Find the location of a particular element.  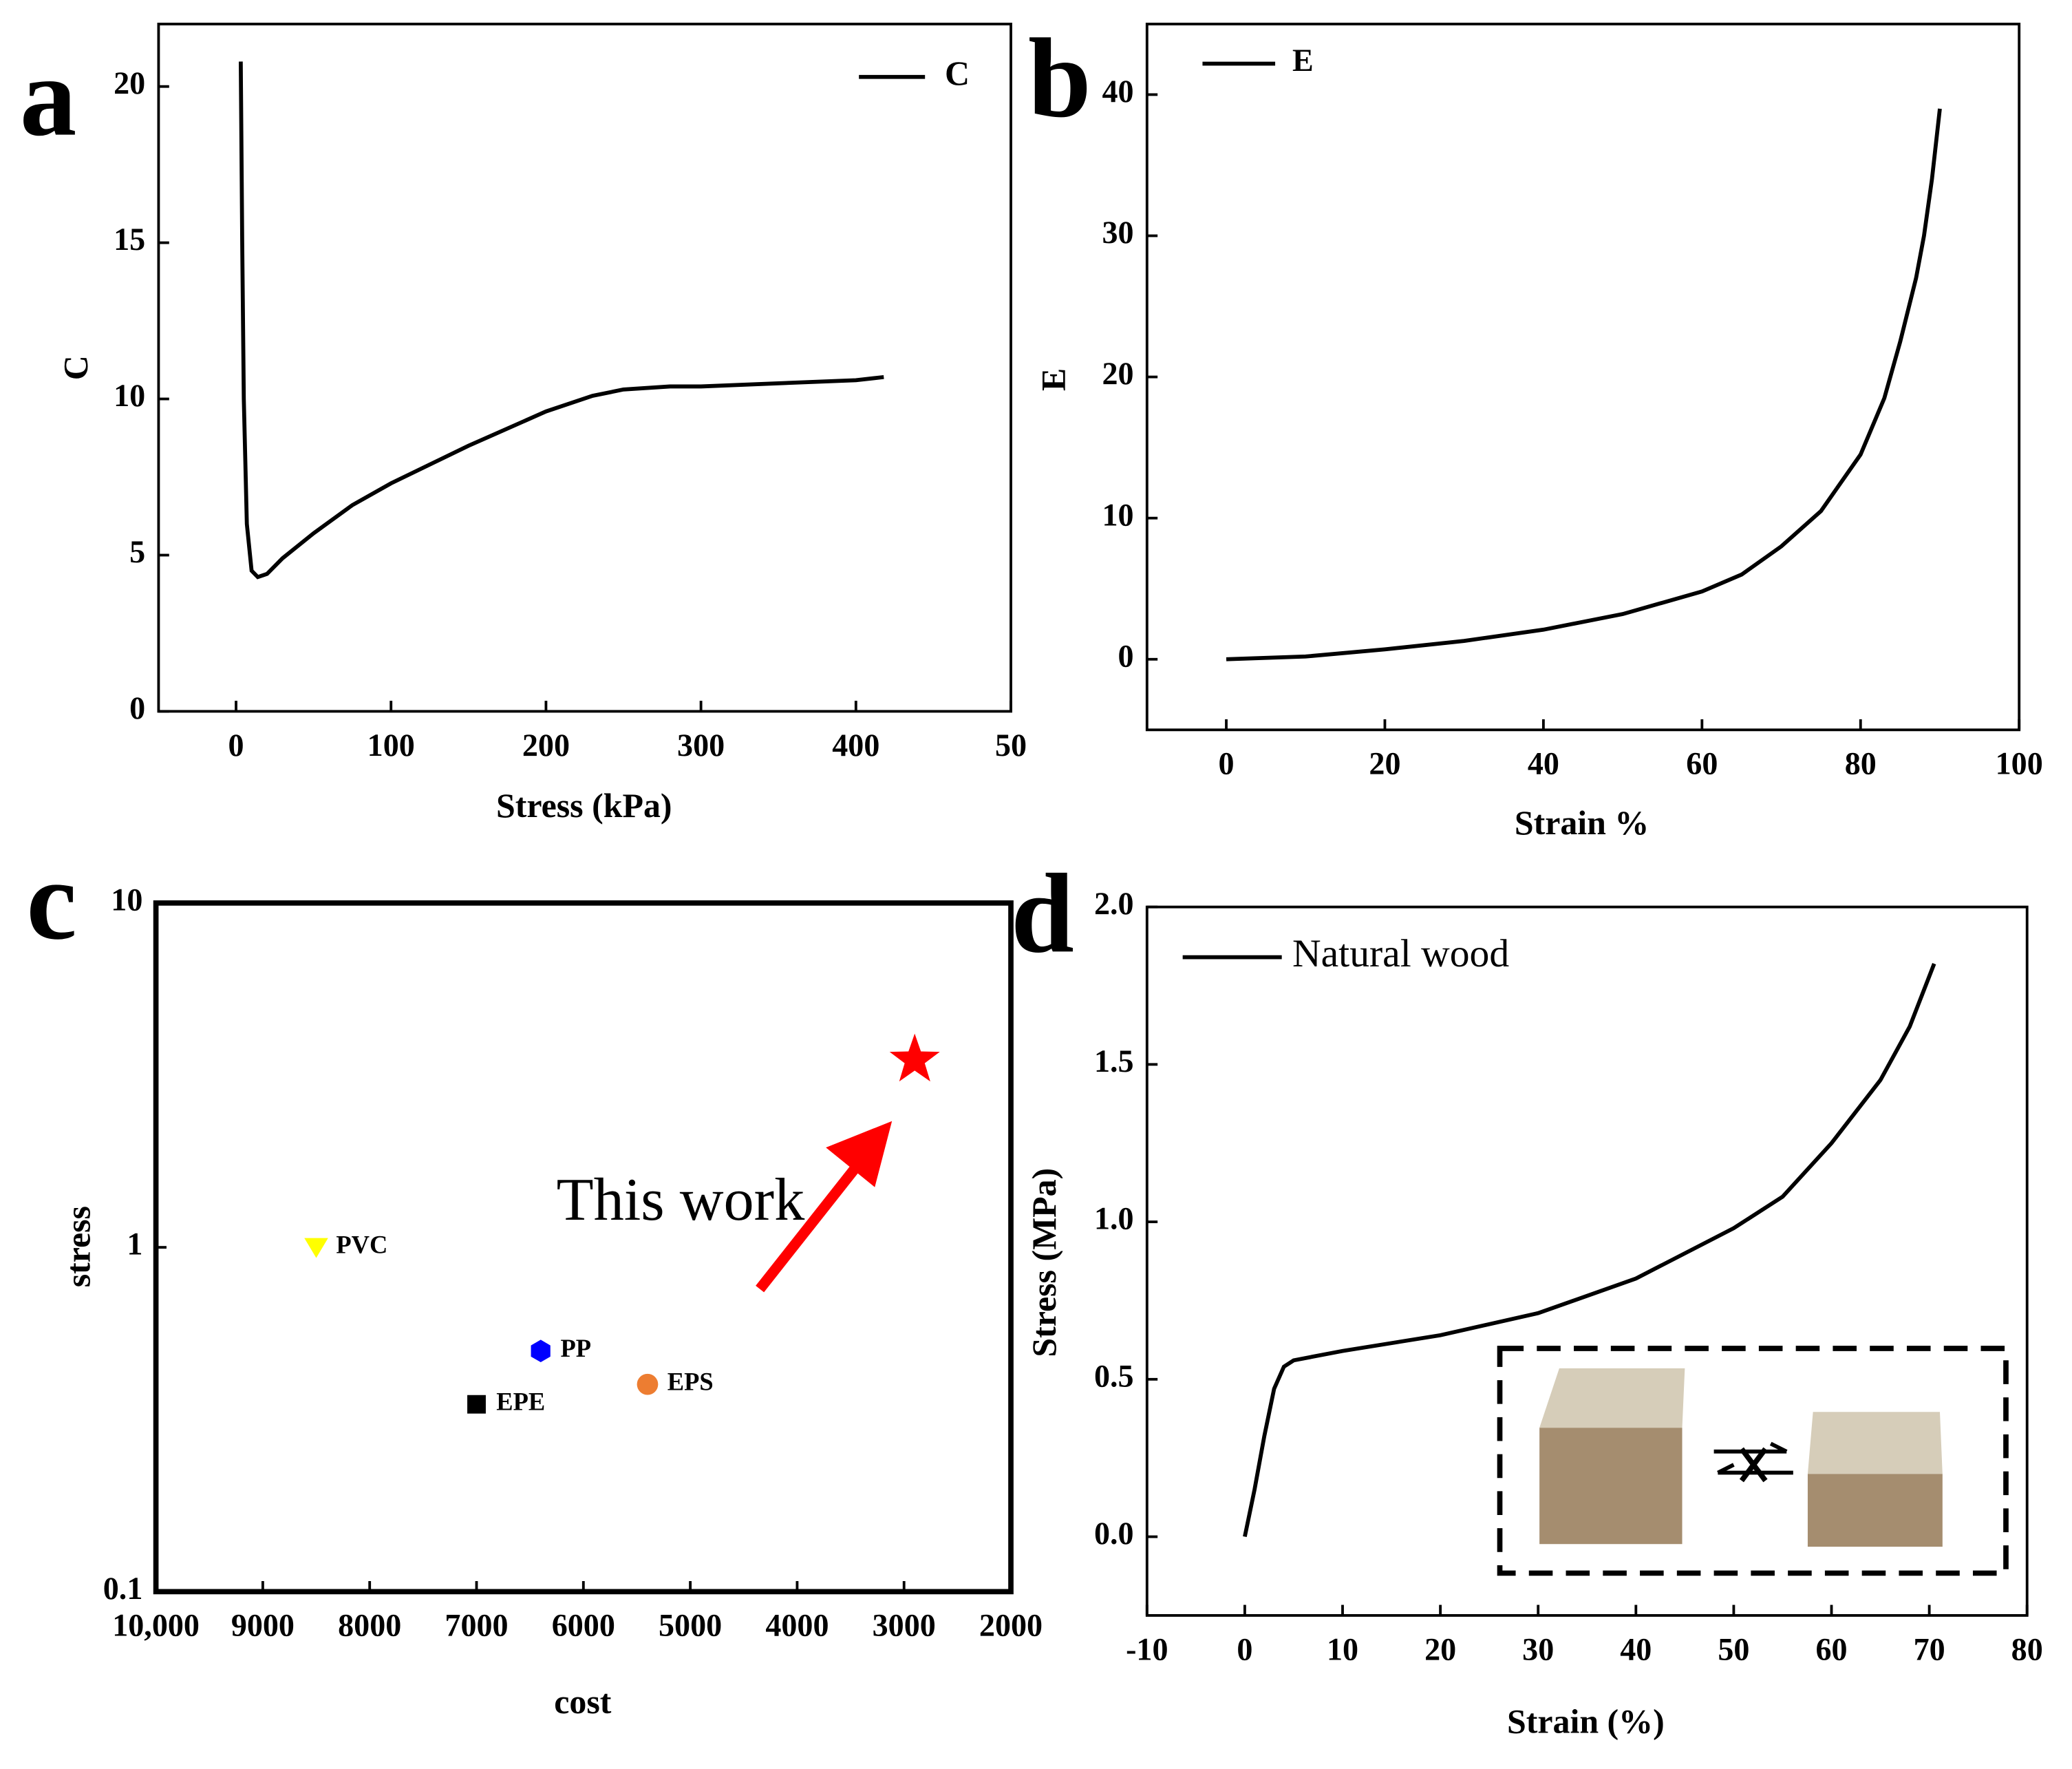

y-tick-label: 5 is located at coordinates (137, 551).